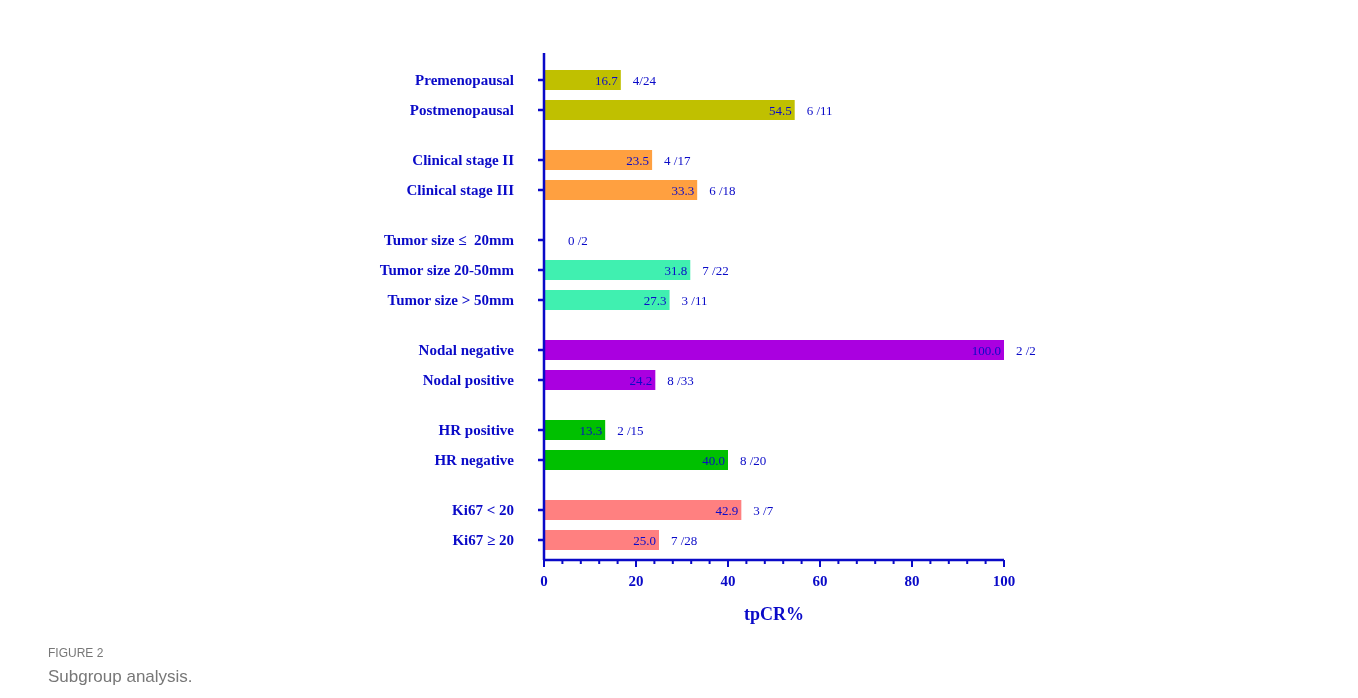 Image resolution: width=1358 pixels, height=698 pixels. Describe the element at coordinates (655, 300) in the screenshot. I see `data-label: 27.3` at that location.